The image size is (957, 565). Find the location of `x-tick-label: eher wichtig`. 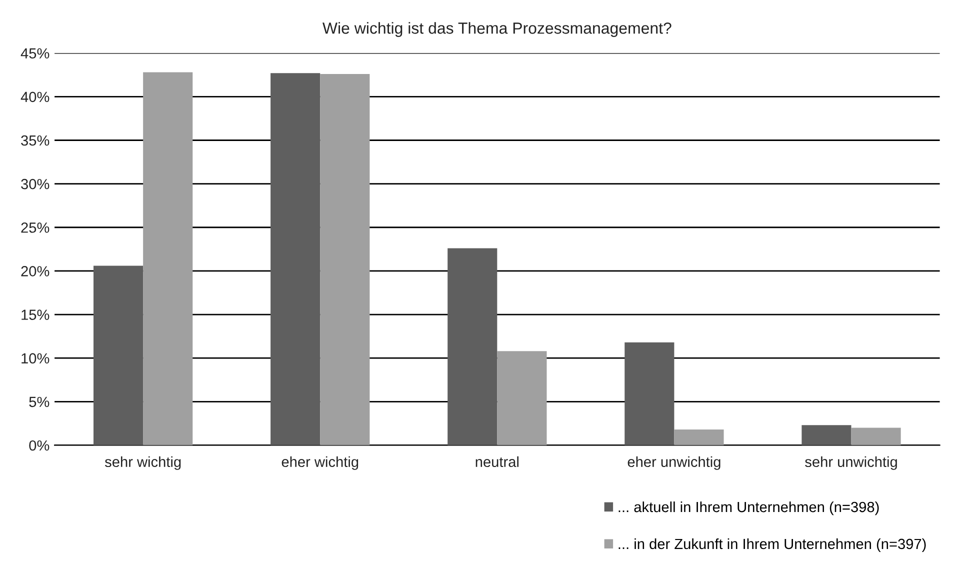

x-tick-label: eher wichtig is located at coordinates (320, 463).